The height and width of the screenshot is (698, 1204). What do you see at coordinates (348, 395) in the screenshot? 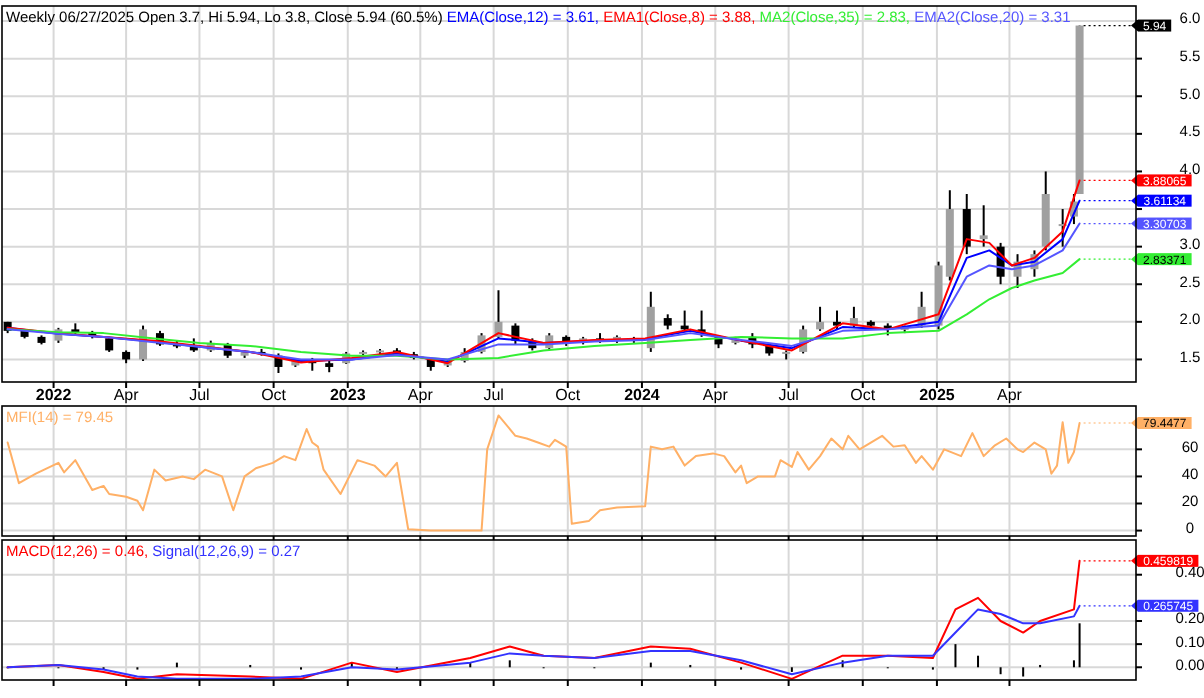
I see `x-tick-label: 2023` at bounding box center [348, 395].